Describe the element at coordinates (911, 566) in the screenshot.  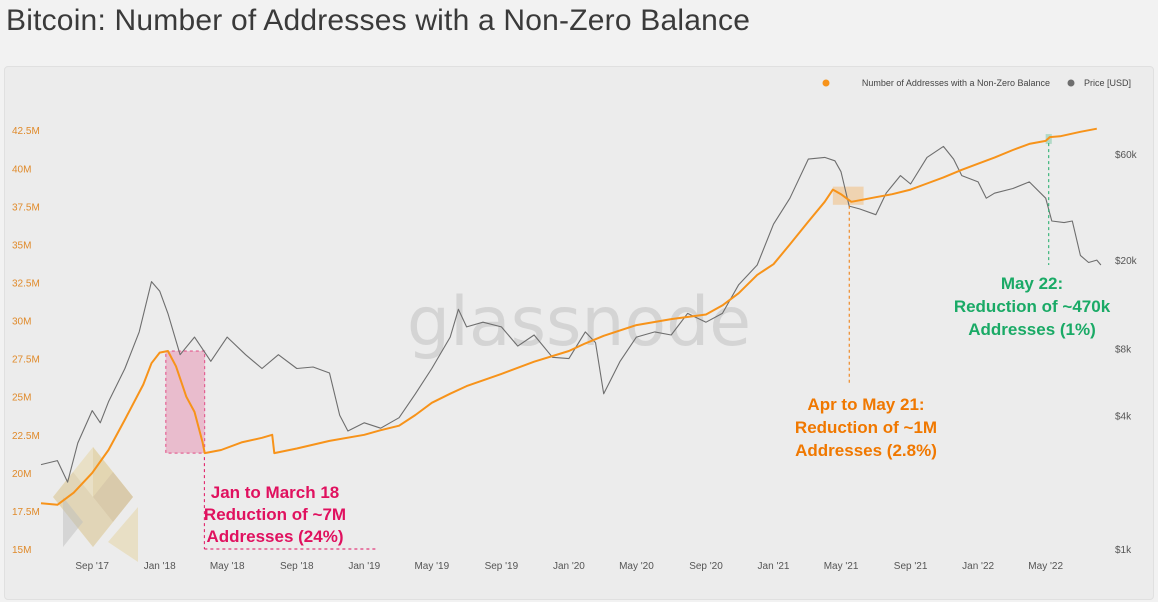
I see `x-axis-tick-label: Sep '21` at that location.